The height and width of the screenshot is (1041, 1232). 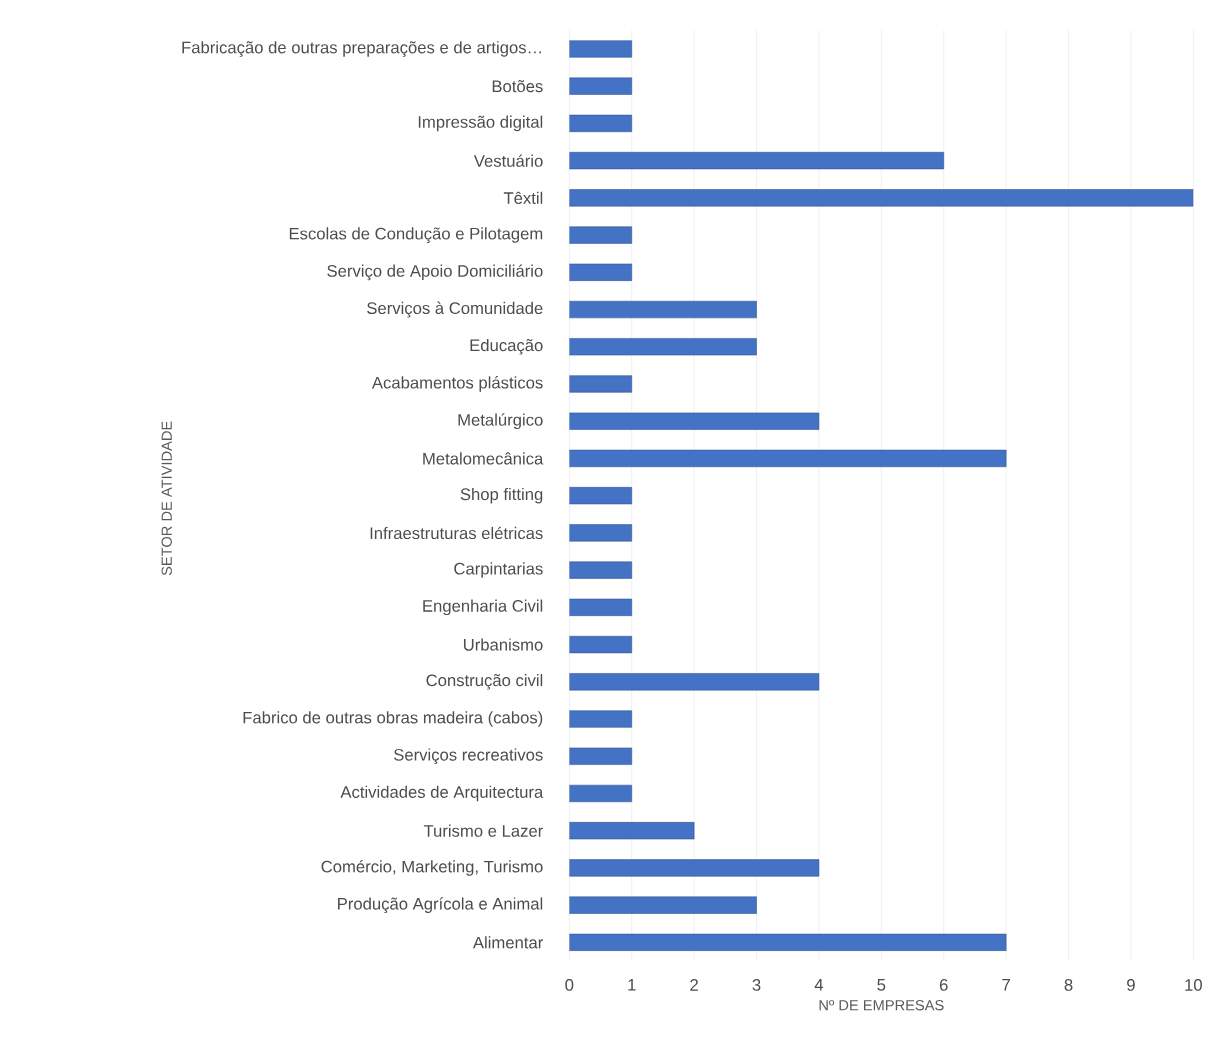 What do you see at coordinates (455, 309) in the screenshot?
I see `y-tick-label: Serviços à Comunidade` at bounding box center [455, 309].